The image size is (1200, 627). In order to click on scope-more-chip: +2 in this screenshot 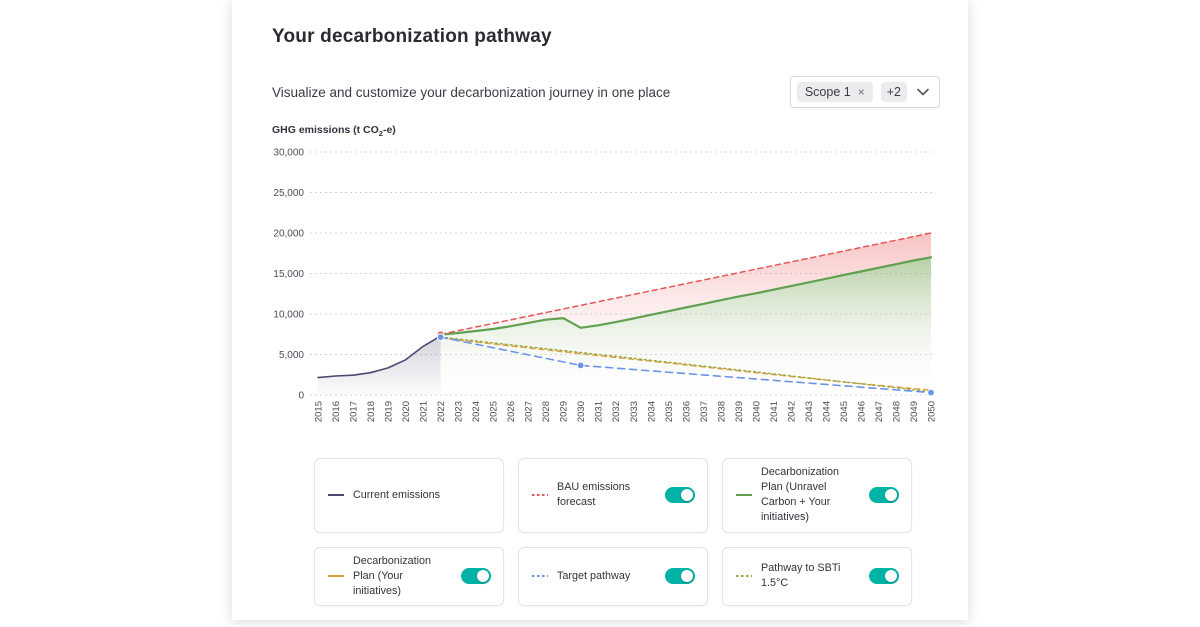, I will do `click(893, 92)`.